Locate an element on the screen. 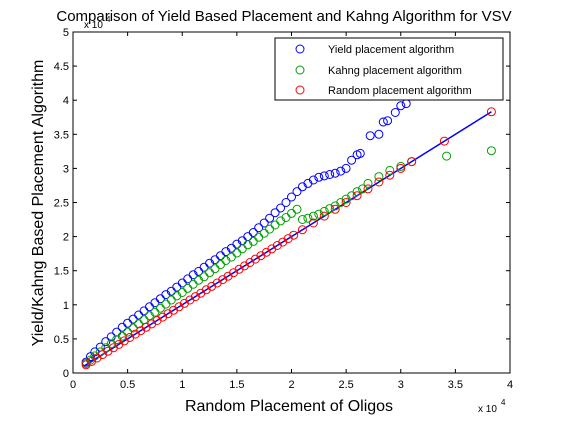 Image resolution: width=561 pixels, height=425 pixels. legend-label-yield: Yield placement algorithm is located at coordinates (391, 50).